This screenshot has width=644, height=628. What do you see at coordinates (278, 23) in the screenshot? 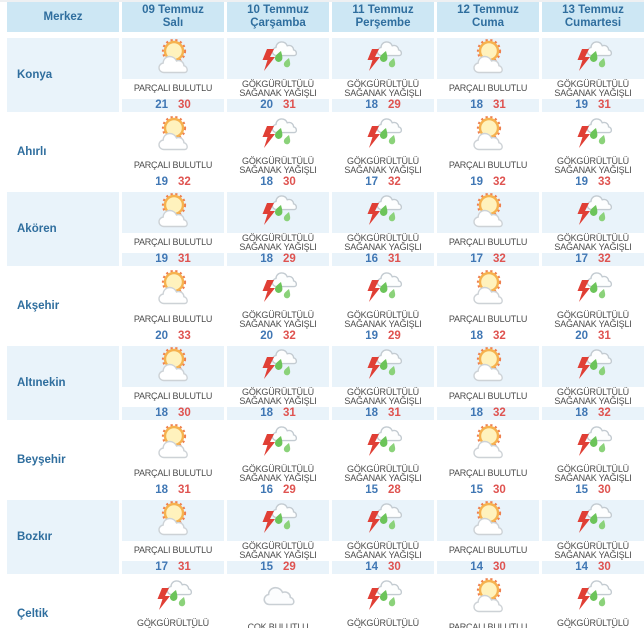
I see `weekday-label: Çarşamba` at bounding box center [278, 23].